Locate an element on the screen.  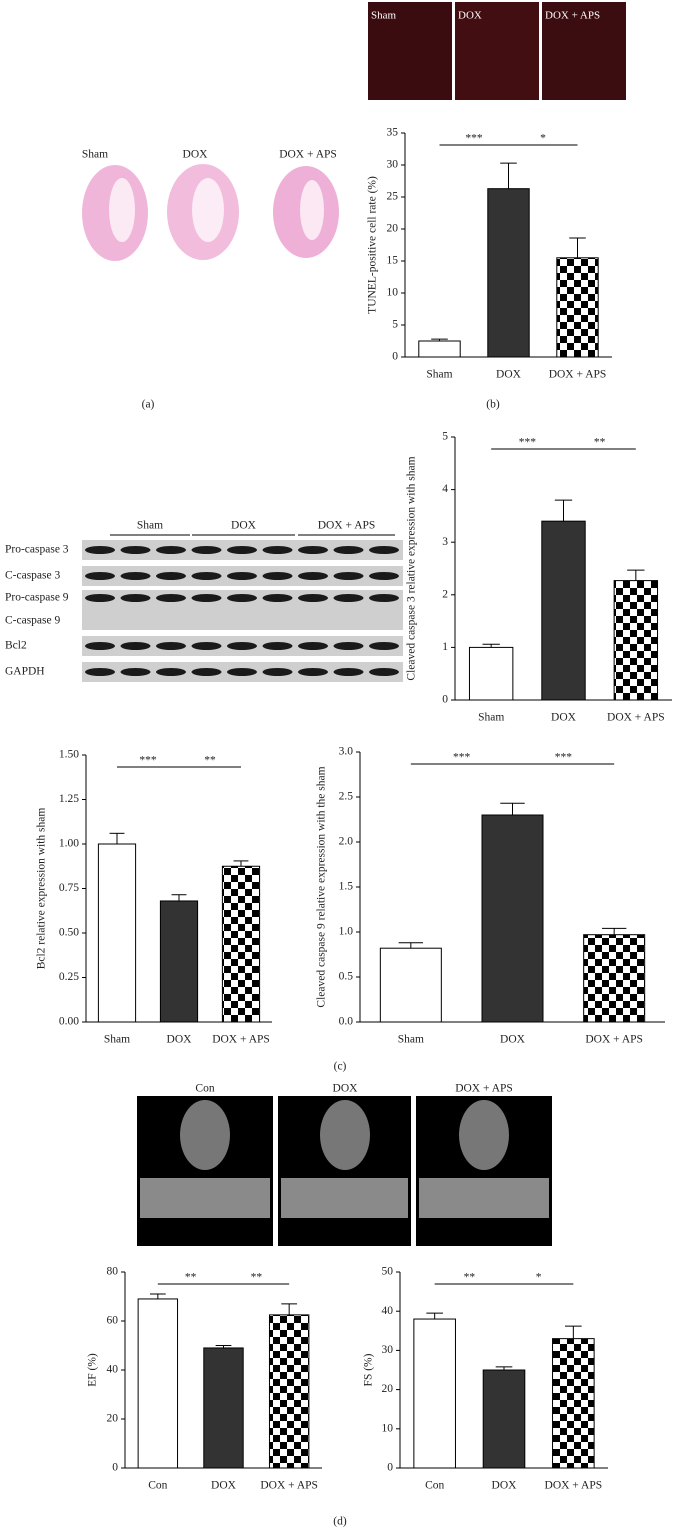
y-tick-label: 5 is located at coordinates (445, 437).